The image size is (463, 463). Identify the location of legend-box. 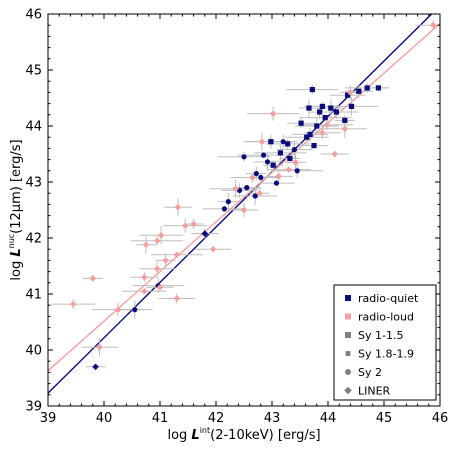
(385, 342).